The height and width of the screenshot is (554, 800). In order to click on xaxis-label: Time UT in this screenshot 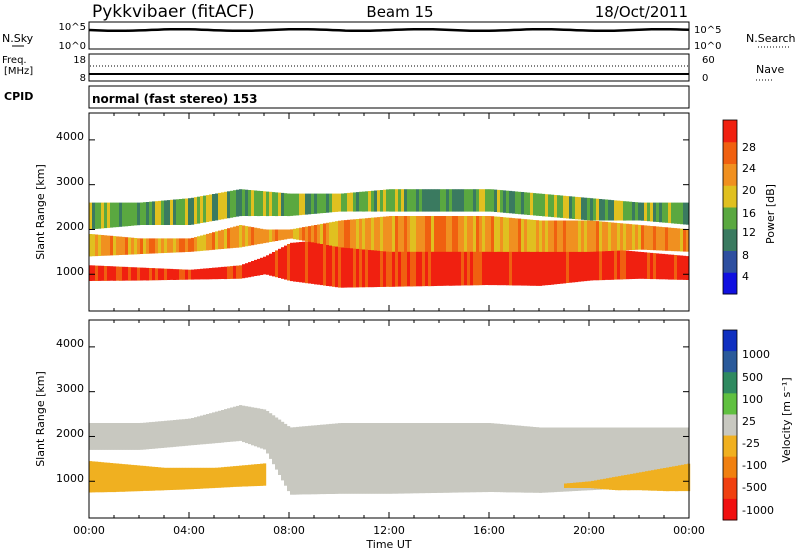, I will do `click(388, 544)`.